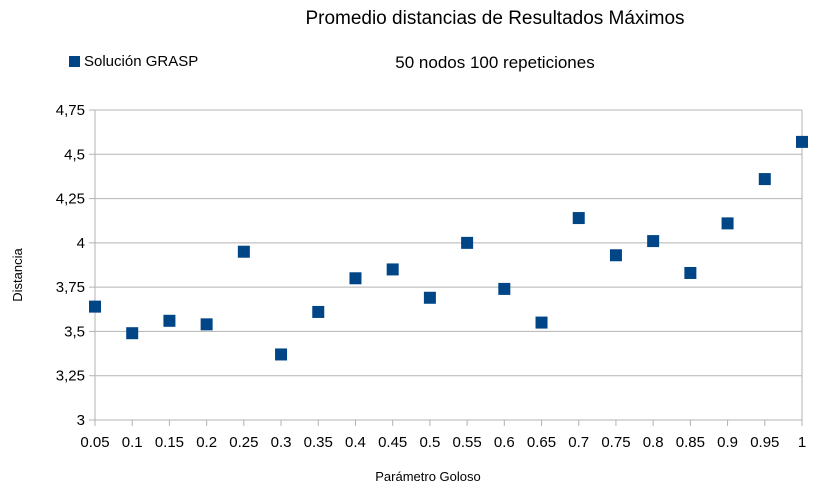 This screenshot has height=496, width=814. I want to click on x-tick-label: 0.7, so click(578, 442).